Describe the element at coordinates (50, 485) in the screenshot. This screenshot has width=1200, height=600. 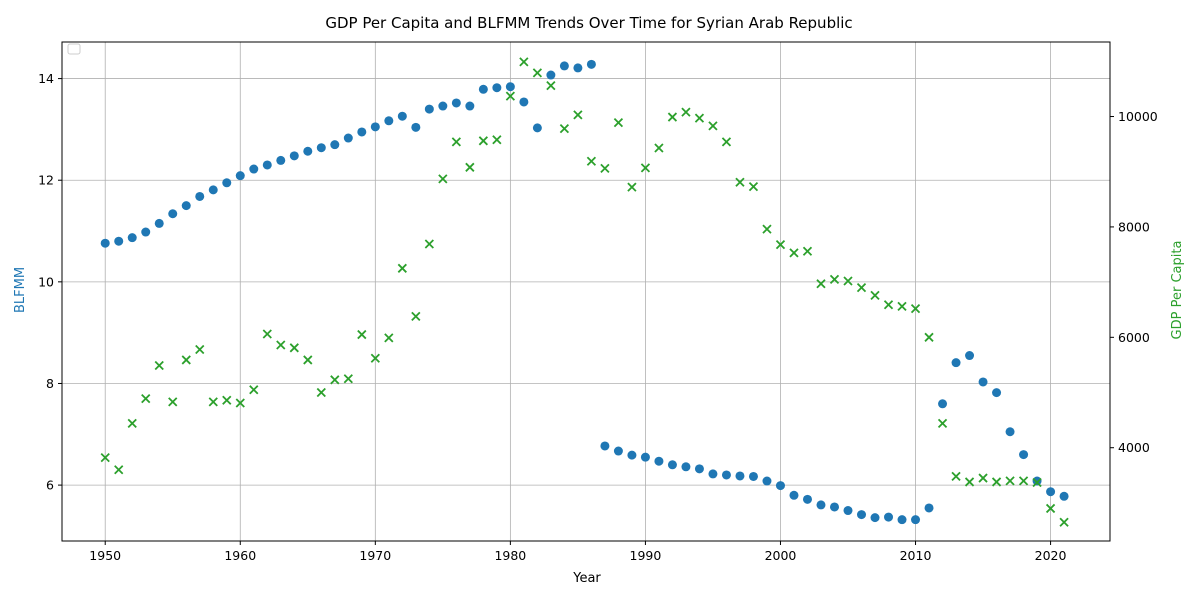
I see `y-left-tick-label: 6` at that location.